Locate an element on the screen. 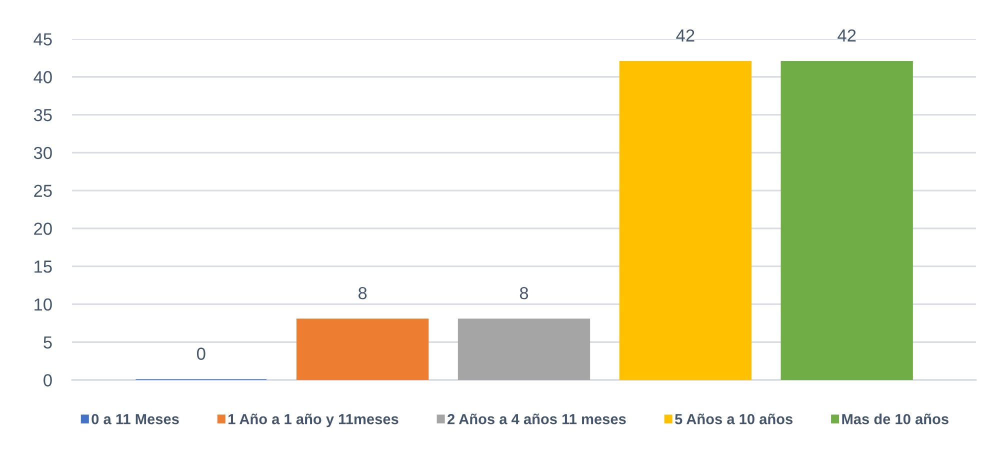  legend-label: 2 Años a 4 años 11 meses is located at coordinates (537, 419).